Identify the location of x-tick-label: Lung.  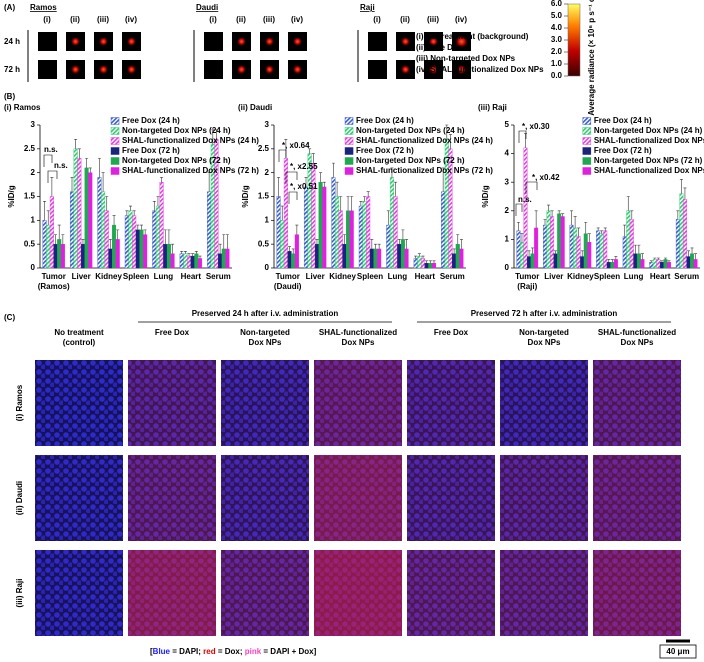
(398, 276).